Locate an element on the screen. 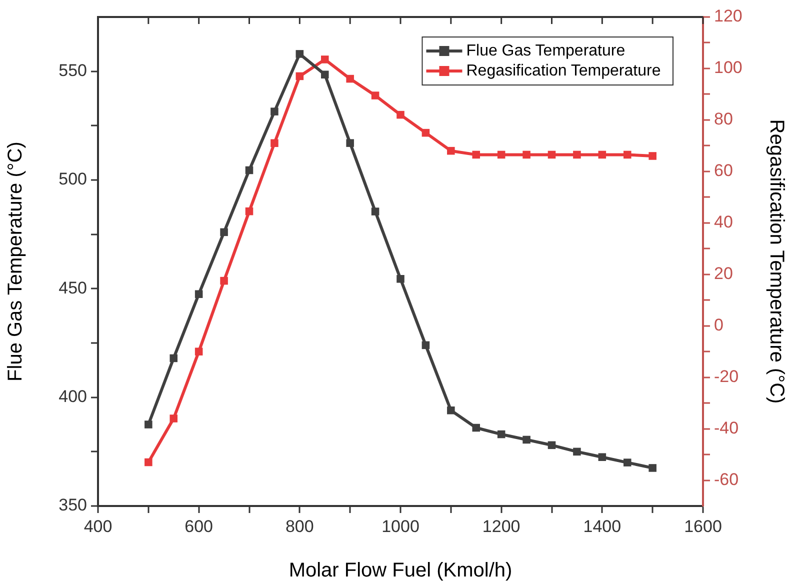 The image size is (792, 587). y-tick-label: 500 is located at coordinates (72, 179).